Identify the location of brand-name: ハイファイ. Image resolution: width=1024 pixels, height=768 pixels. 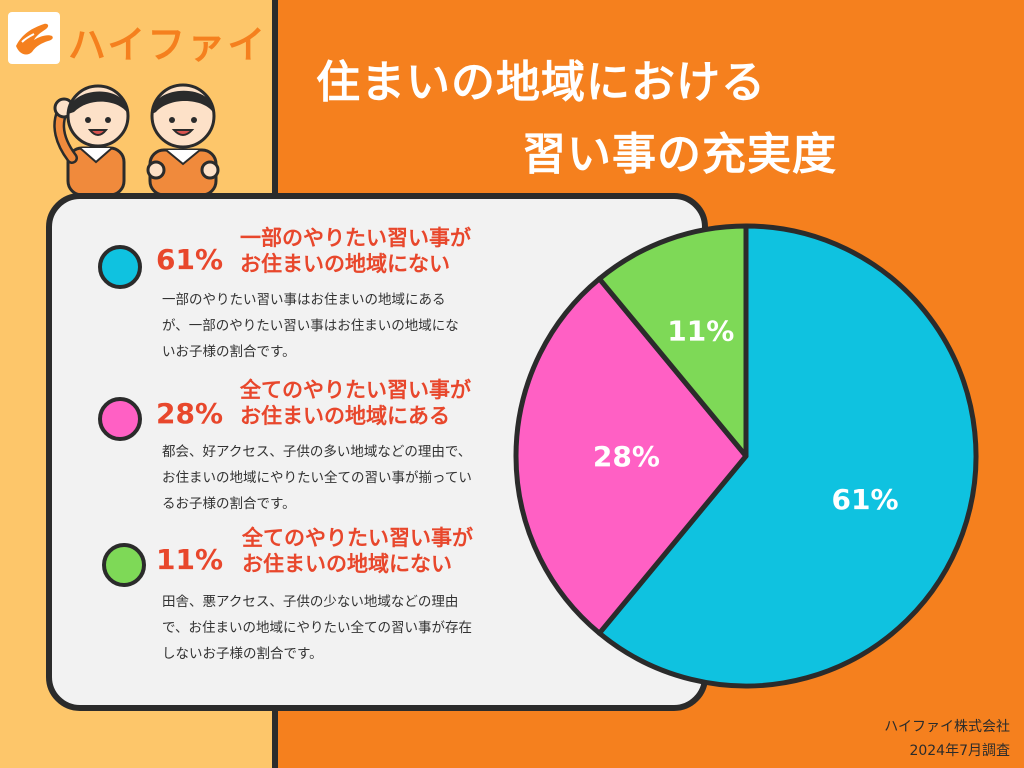
(168, 45).